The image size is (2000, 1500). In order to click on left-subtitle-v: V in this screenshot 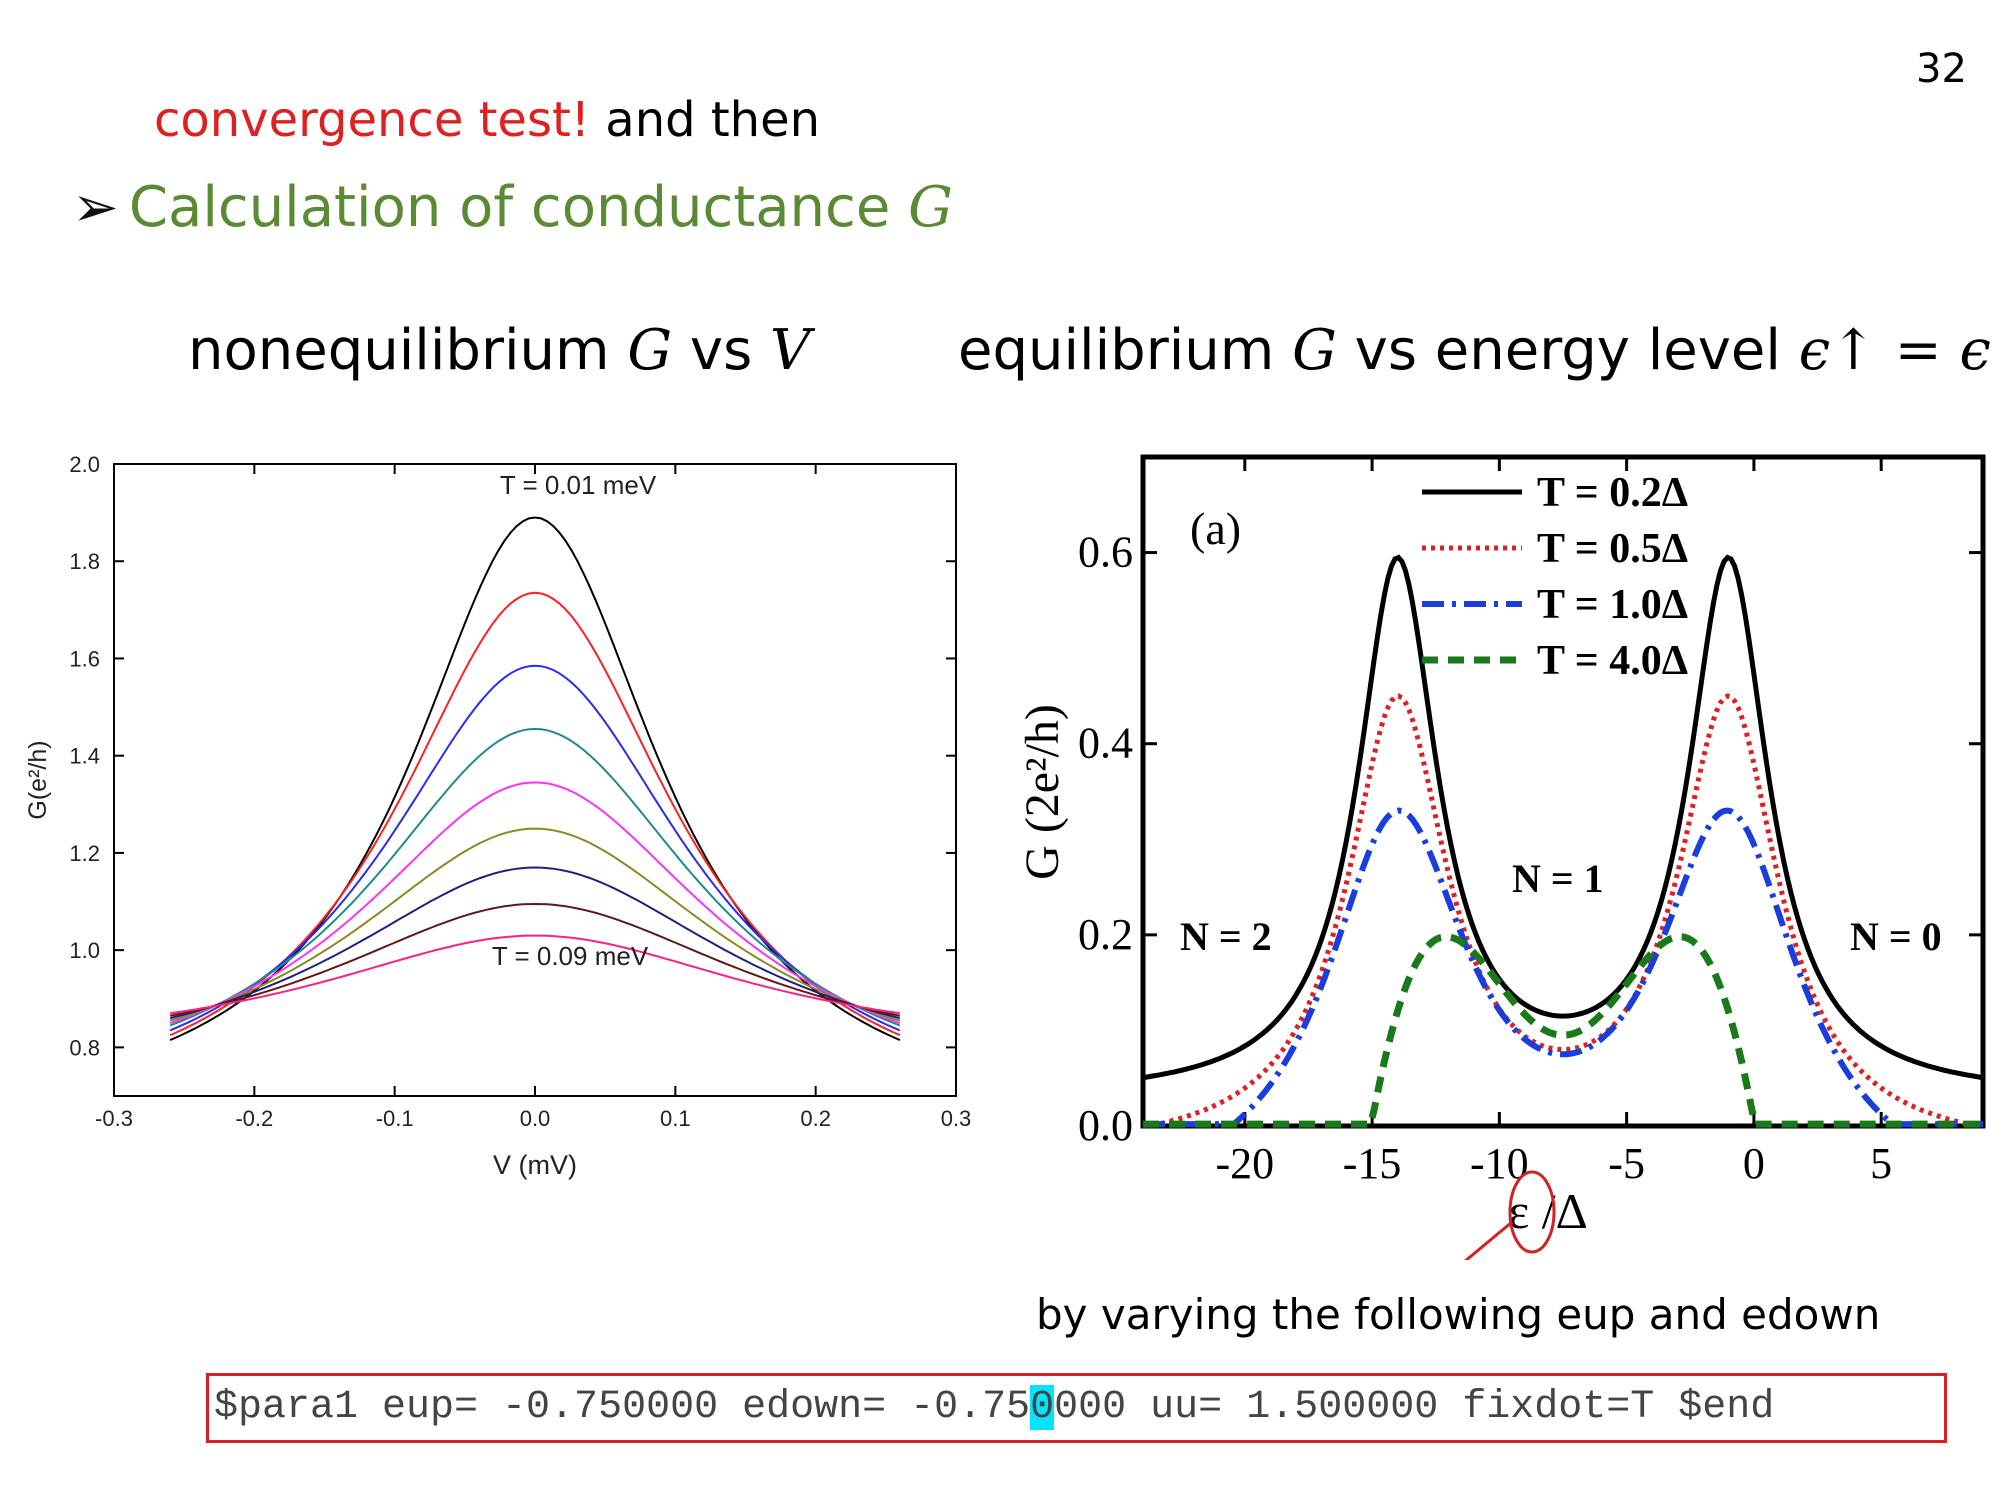, I will do `click(790, 350)`.